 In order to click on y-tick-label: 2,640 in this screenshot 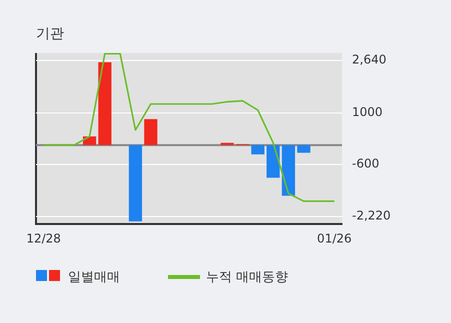, I will do `click(369, 59)`.